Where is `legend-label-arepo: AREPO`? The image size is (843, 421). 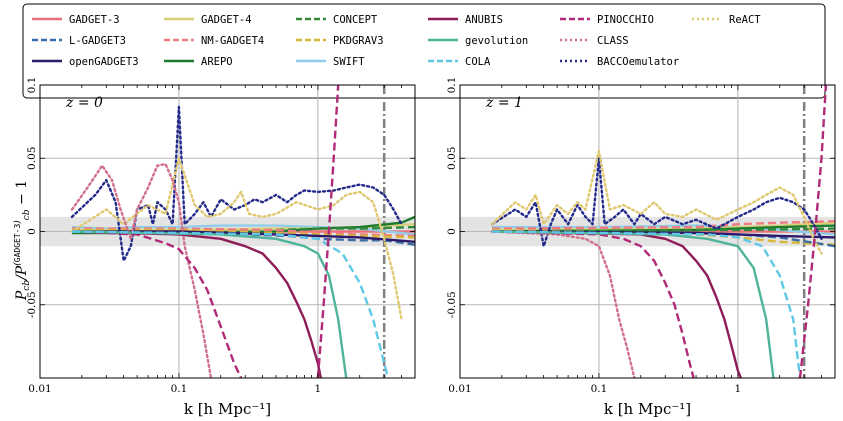
legend-label-arepo: AREPO is located at coordinates (217, 62).